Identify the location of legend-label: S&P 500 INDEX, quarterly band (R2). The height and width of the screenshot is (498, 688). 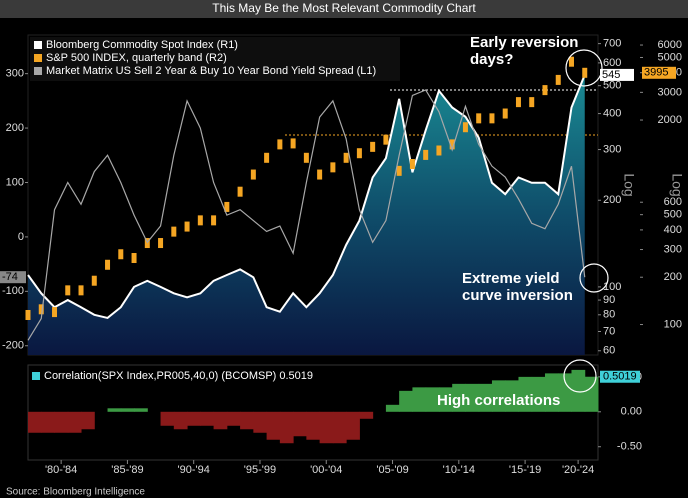
(136, 58).